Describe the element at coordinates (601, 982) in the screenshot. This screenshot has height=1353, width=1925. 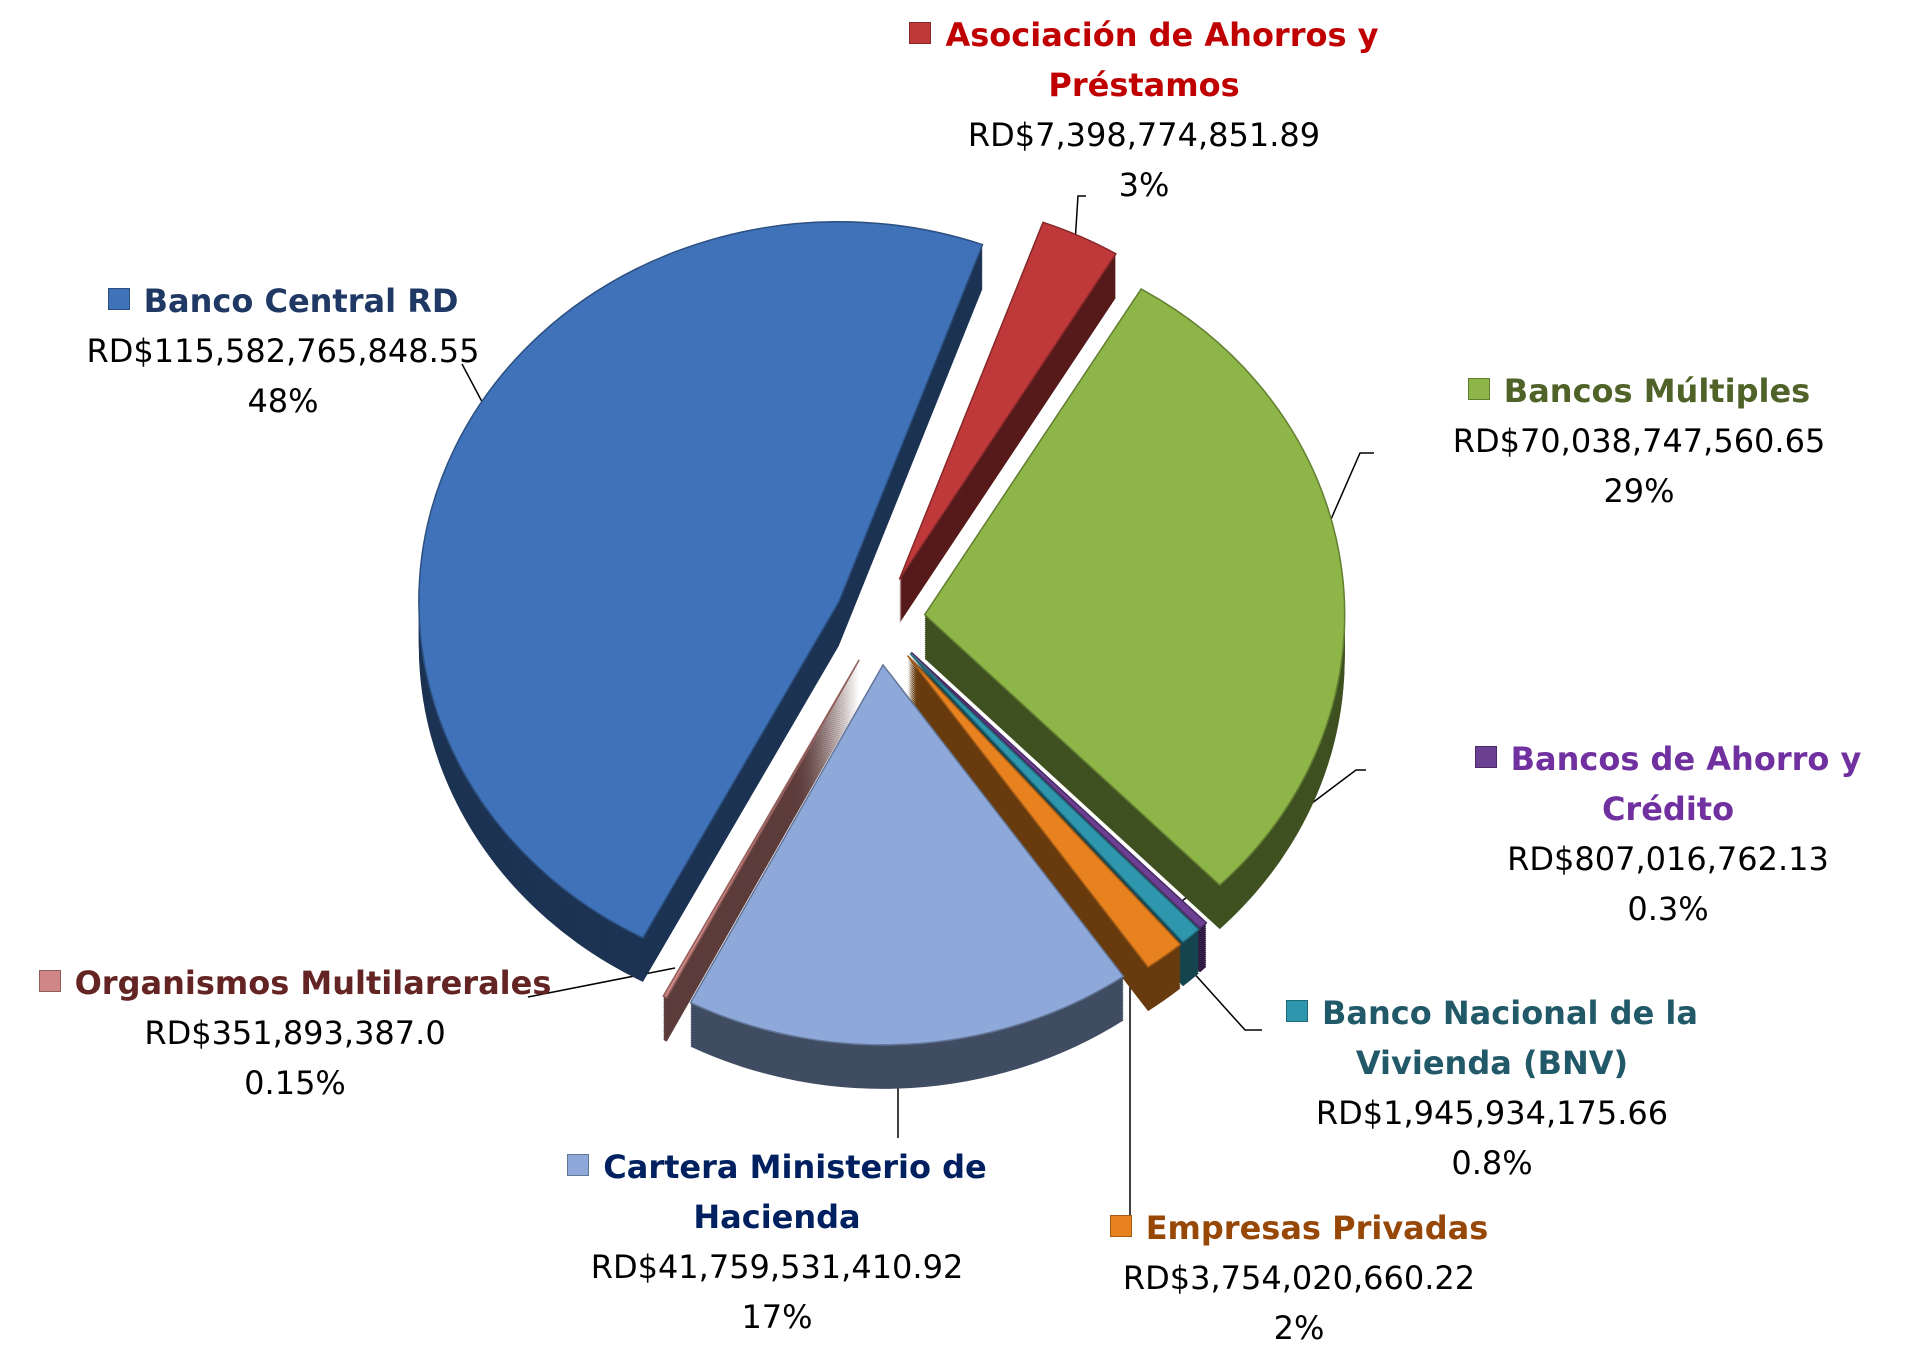
I see `leader-line` at that location.